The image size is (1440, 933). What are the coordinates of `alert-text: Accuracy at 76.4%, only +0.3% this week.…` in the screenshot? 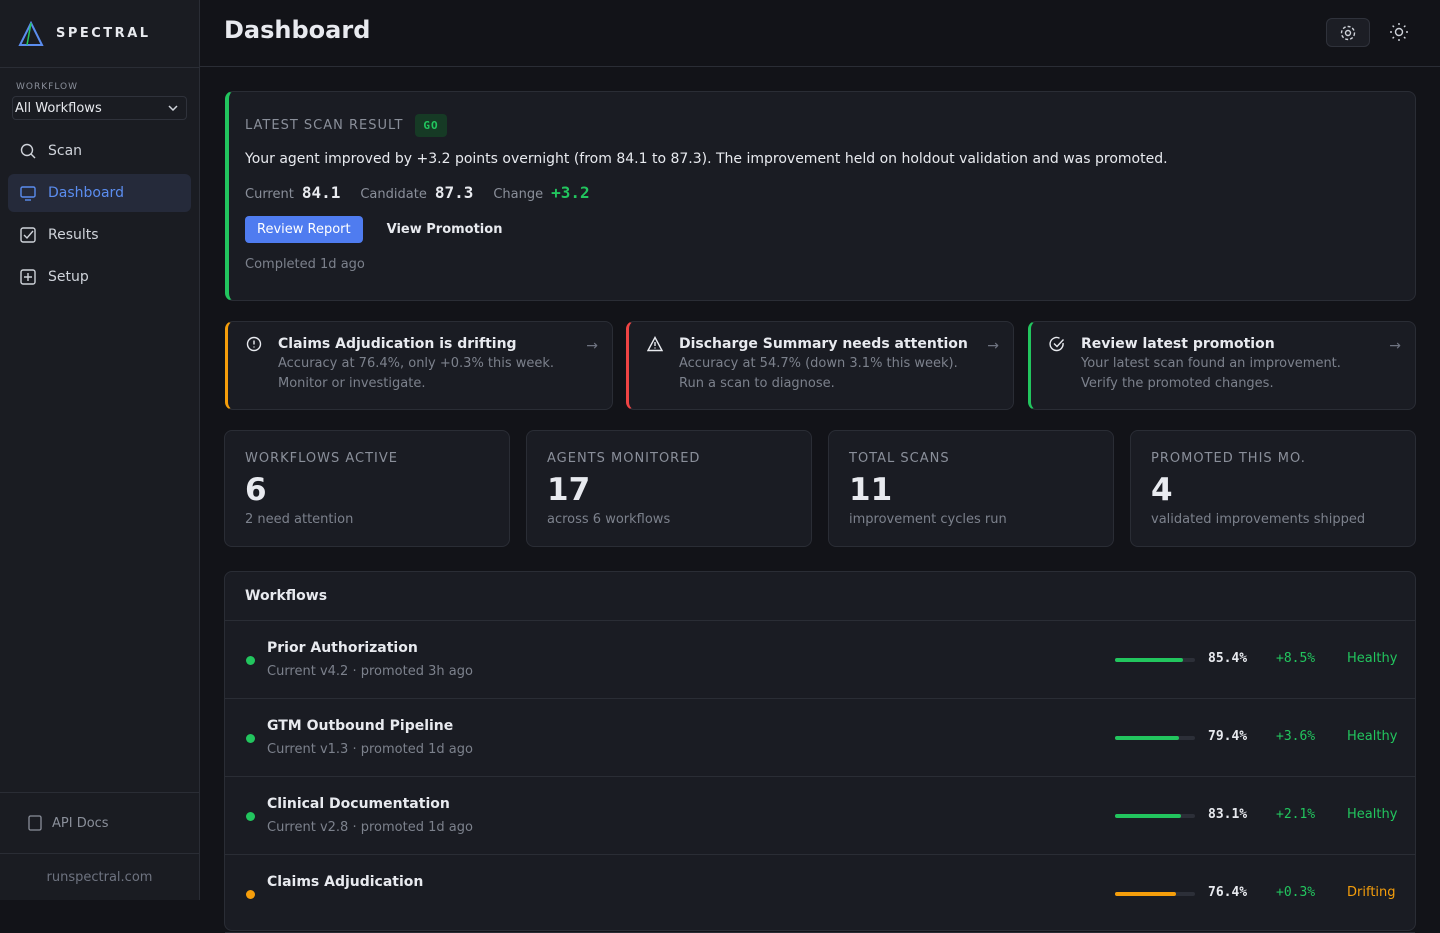 It's located at (416, 373).